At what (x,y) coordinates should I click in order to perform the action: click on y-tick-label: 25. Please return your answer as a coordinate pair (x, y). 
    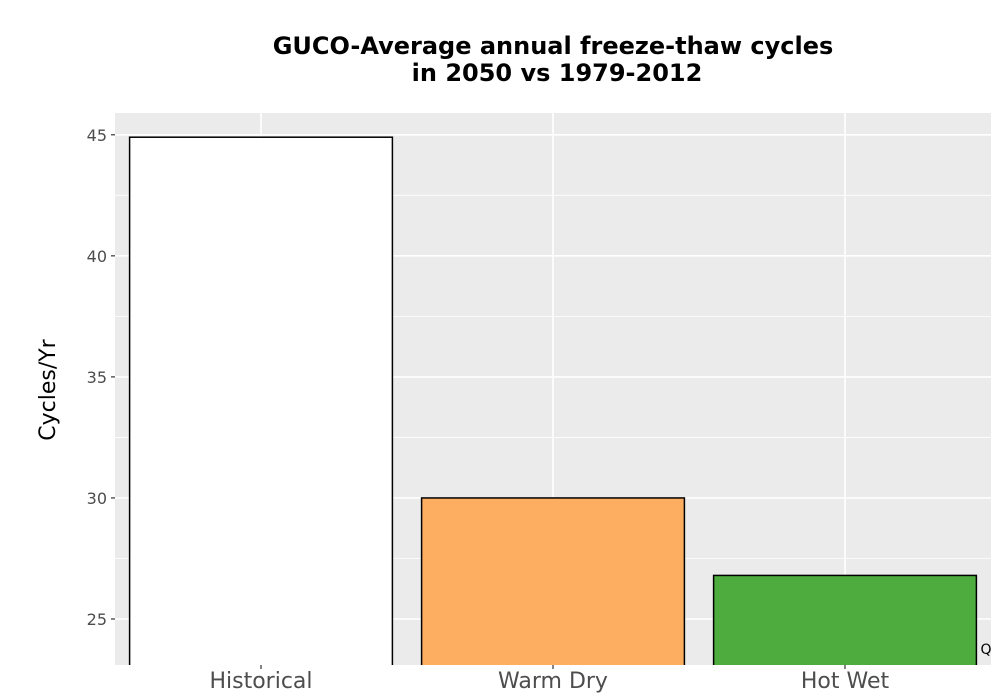
    Looking at the image, I should click on (97, 619).